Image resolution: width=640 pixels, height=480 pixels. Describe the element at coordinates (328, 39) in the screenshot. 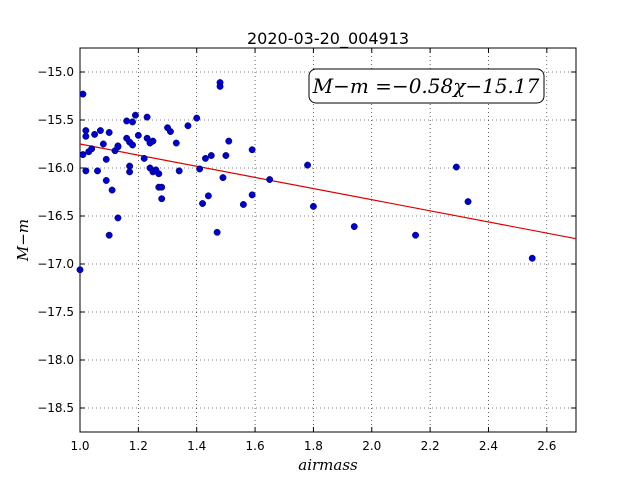

I see `chart-title: 2020-03-20_004913` at that location.